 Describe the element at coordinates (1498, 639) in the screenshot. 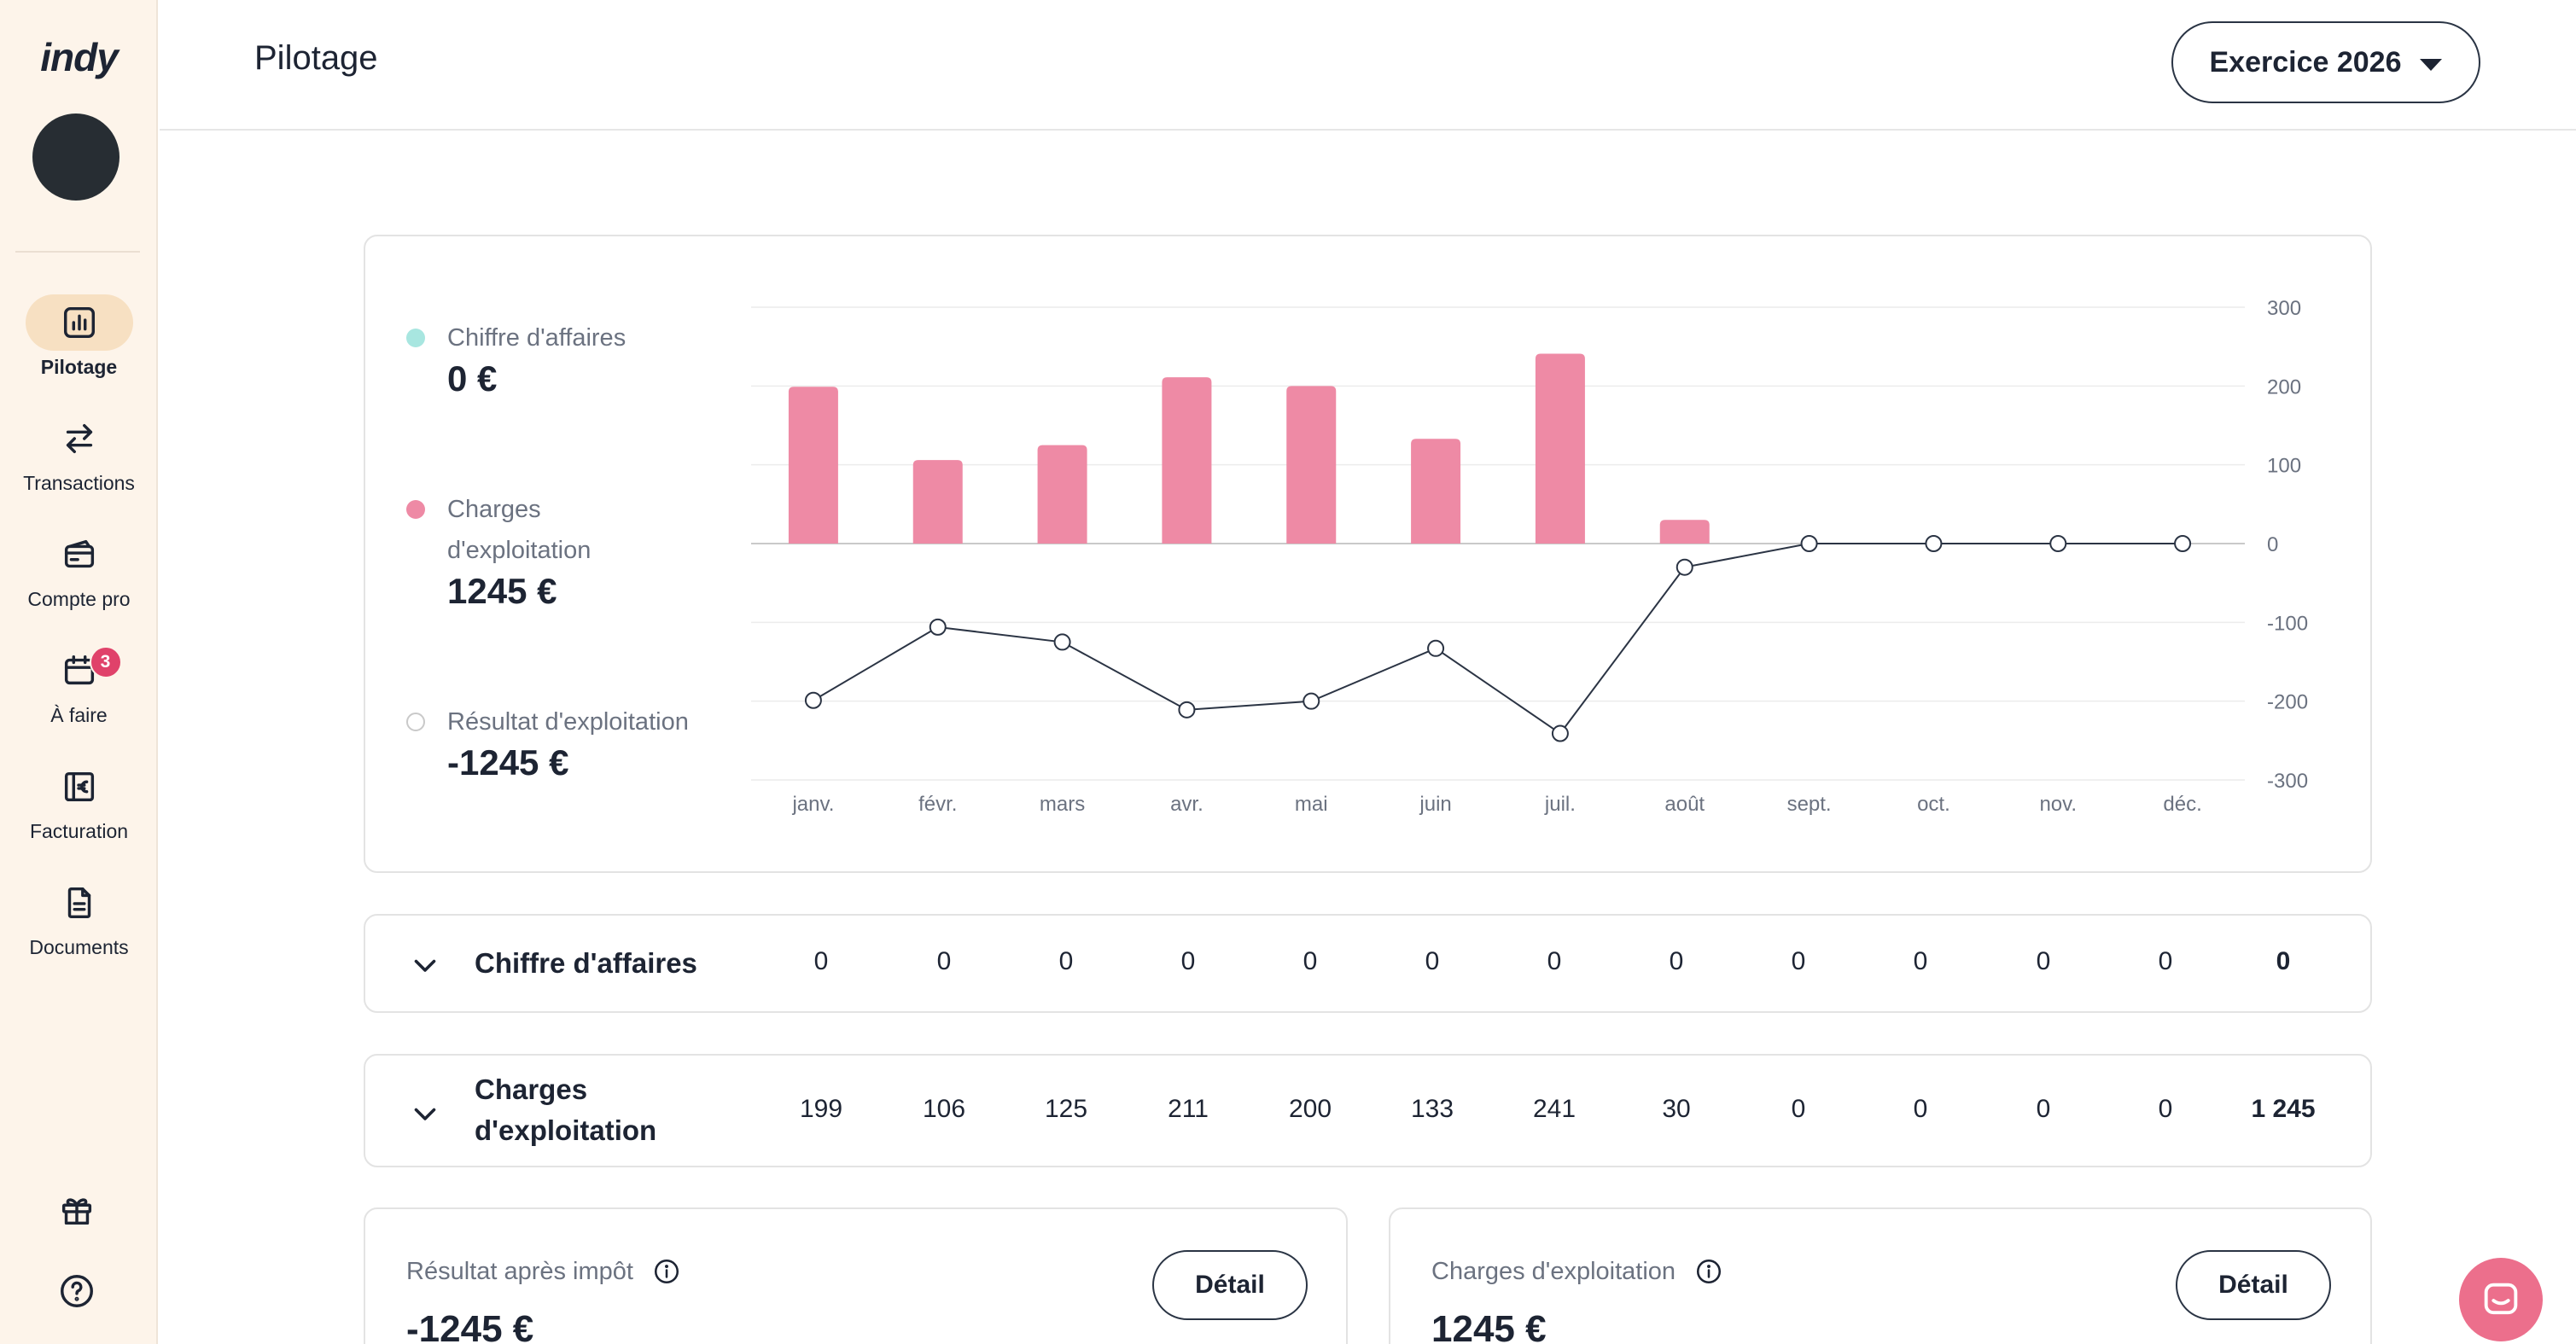

I see `line-resultat` at that location.